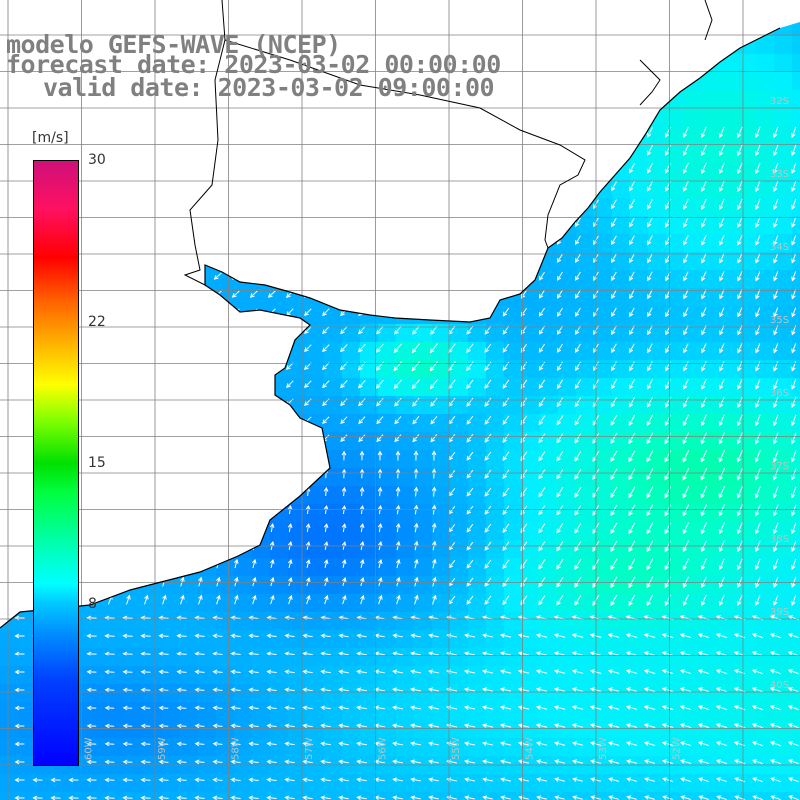 The height and width of the screenshot is (800, 800). Describe the element at coordinates (97, 321) in the screenshot. I see `colorbar-tick-label: 22` at that location.